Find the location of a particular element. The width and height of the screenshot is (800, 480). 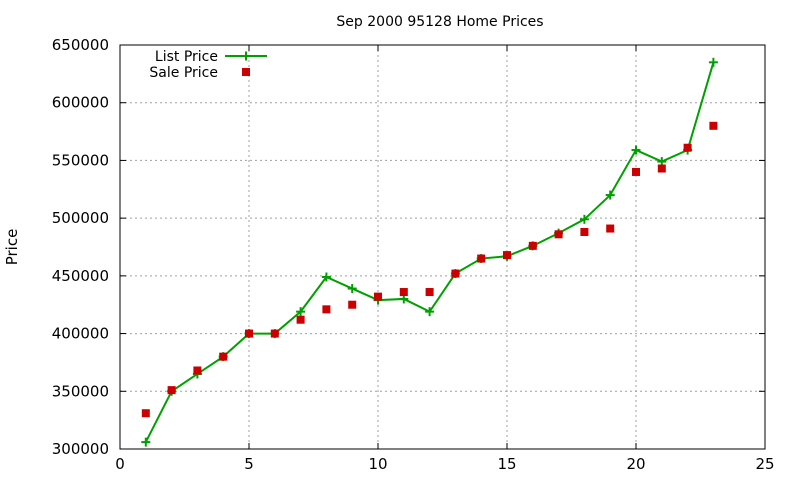

y-tick-label: 400000 is located at coordinates (80, 334).